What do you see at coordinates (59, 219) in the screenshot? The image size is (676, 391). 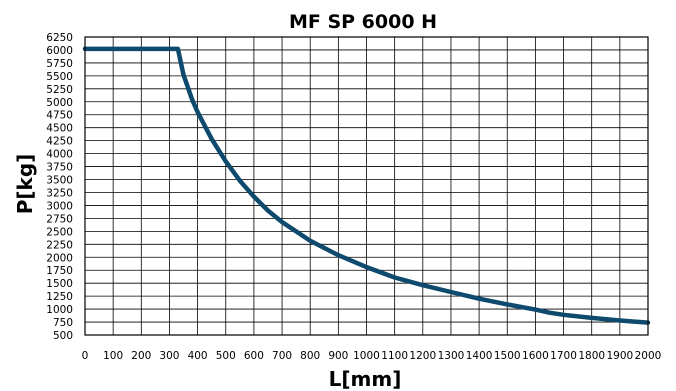 I see `y-tick-label: 2750` at bounding box center [59, 219].